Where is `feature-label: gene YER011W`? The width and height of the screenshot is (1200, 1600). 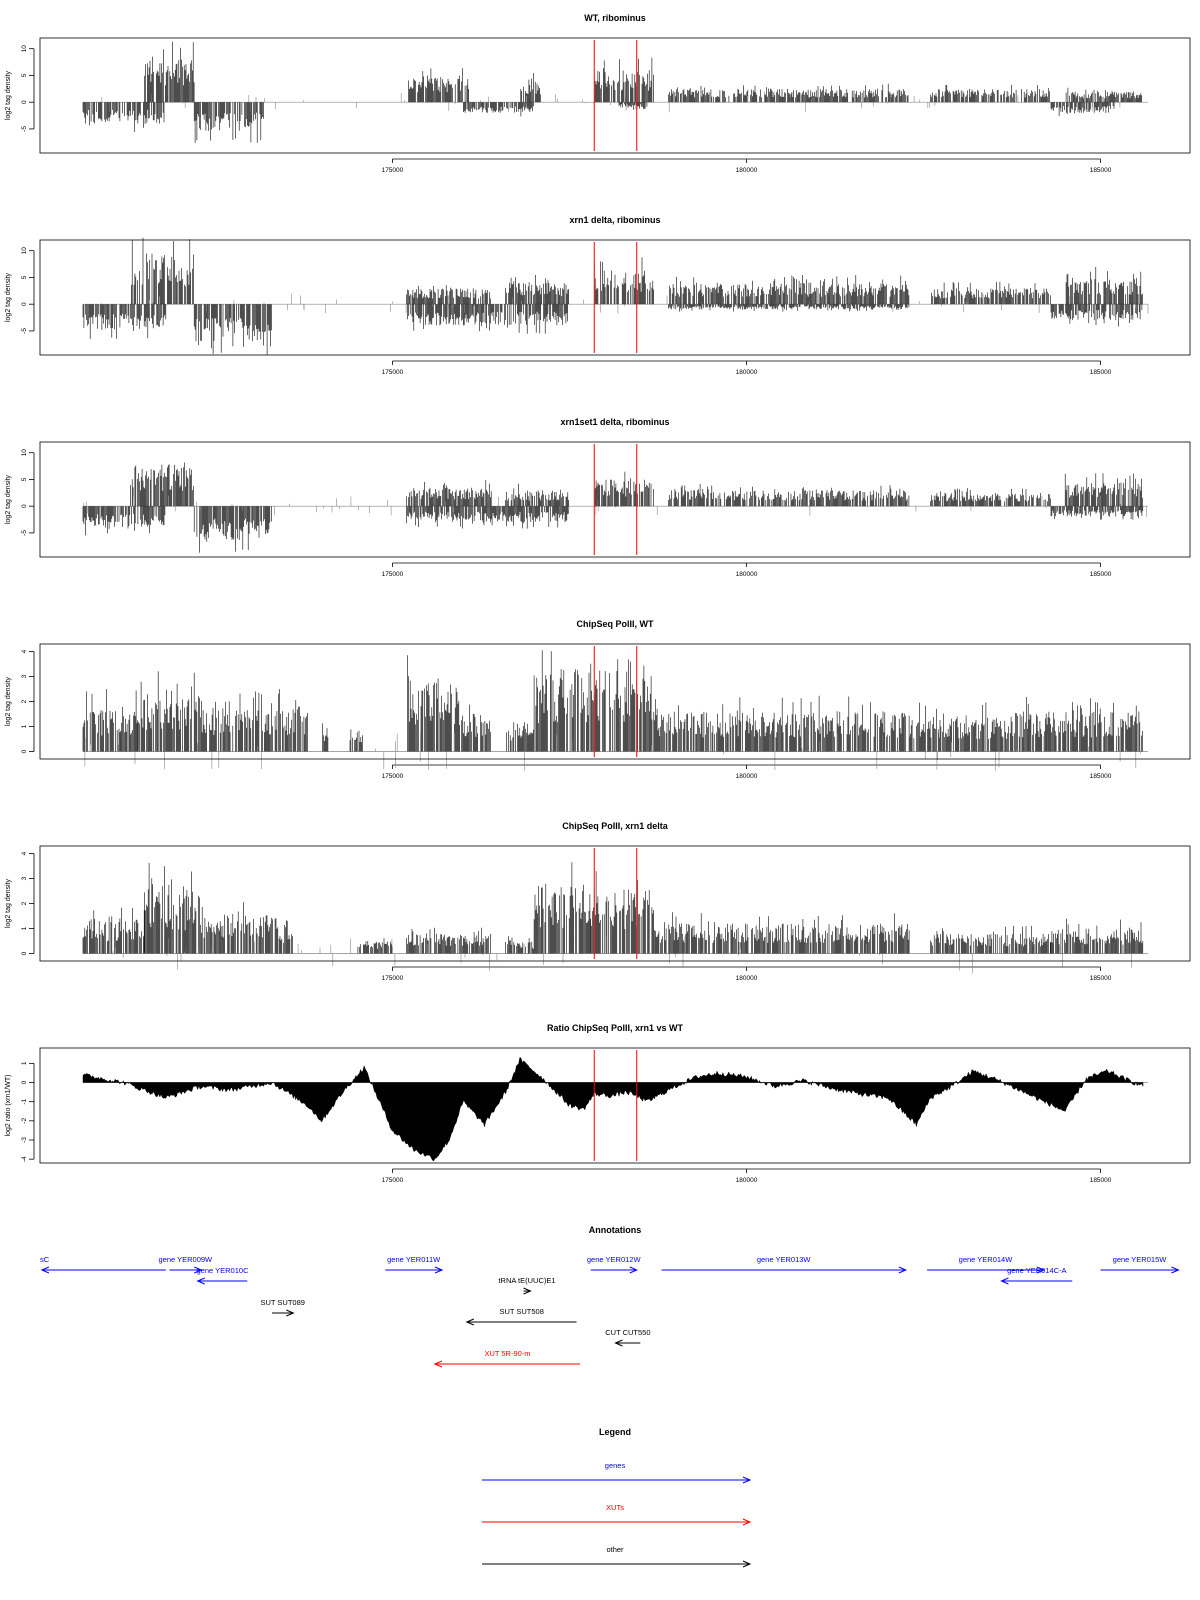 feature-label: gene YER011W is located at coordinates (414, 1259).